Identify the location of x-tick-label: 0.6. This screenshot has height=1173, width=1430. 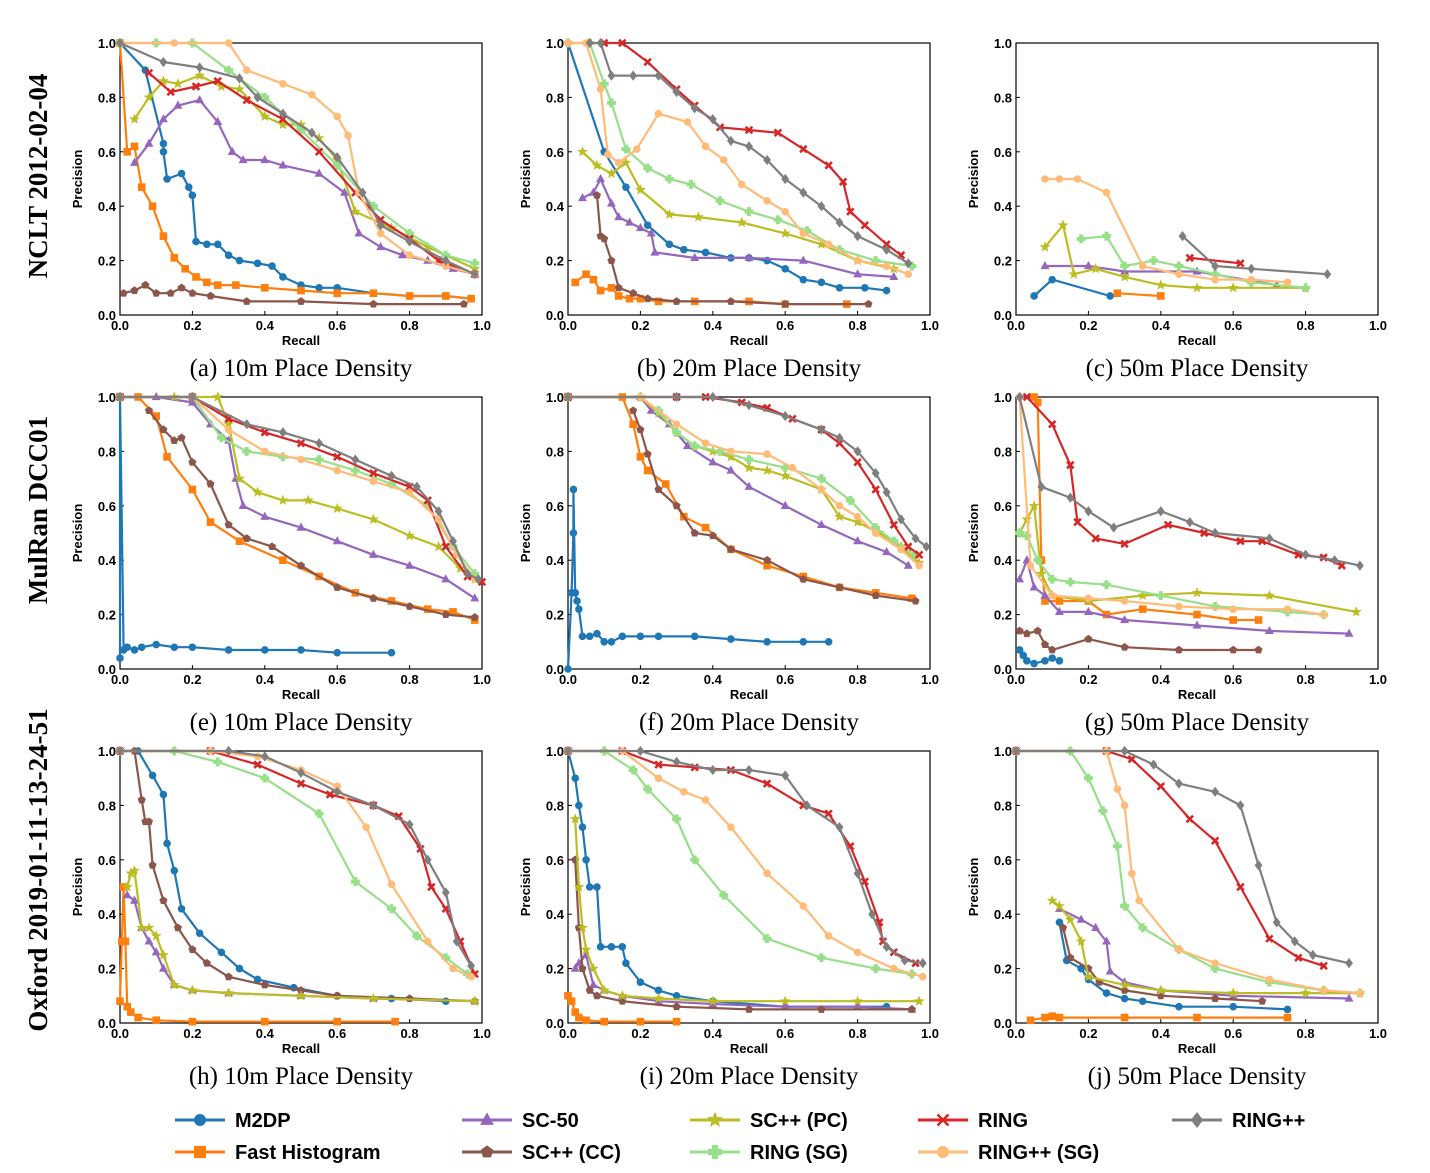
(1233, 325).